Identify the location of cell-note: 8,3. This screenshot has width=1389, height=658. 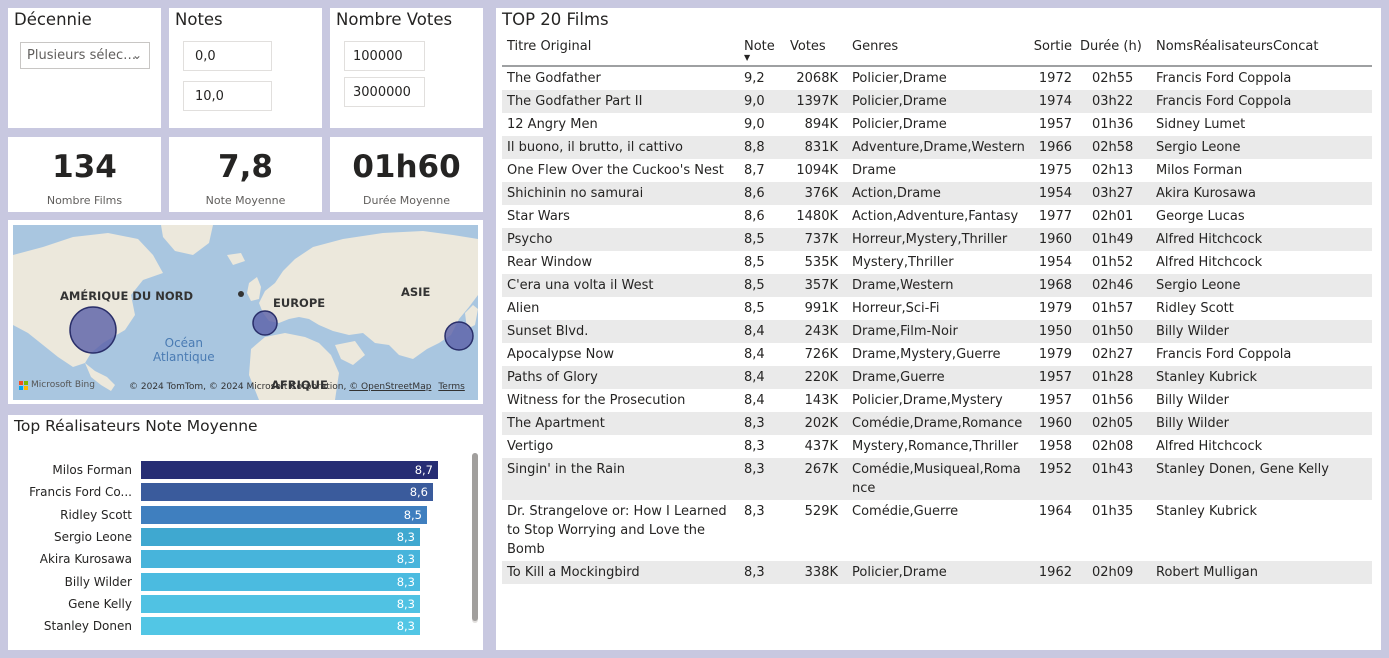
(763, 530).